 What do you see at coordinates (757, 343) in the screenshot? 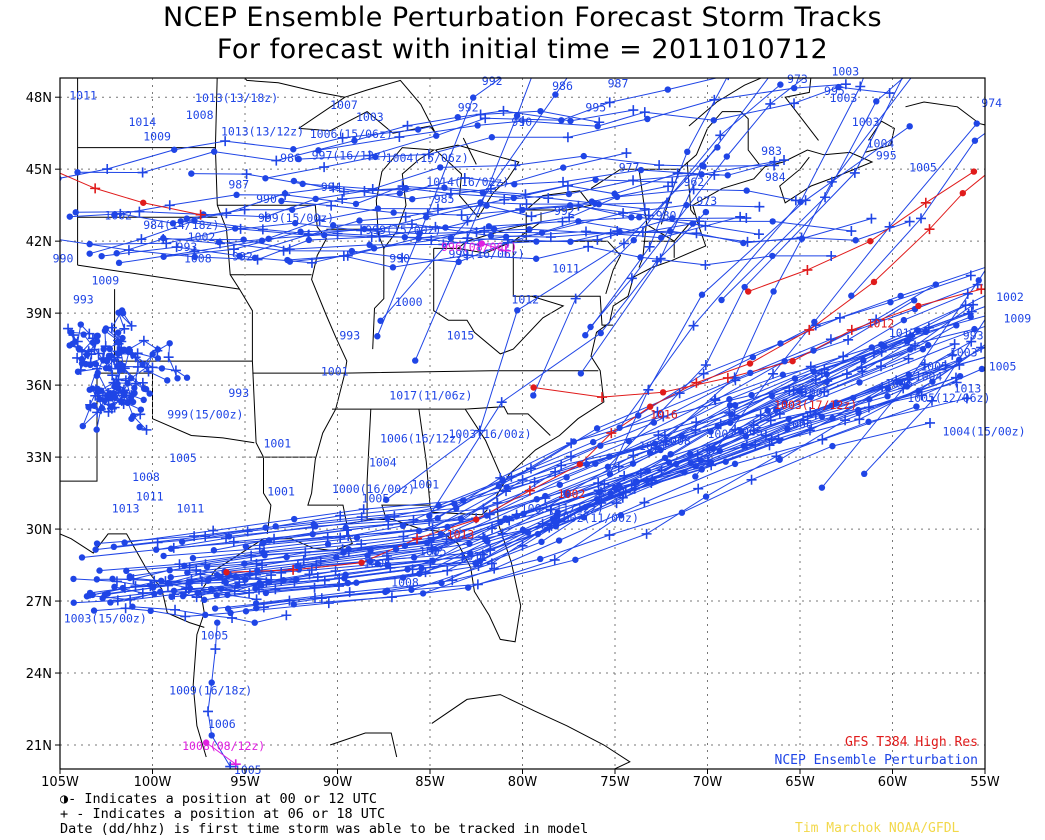
I see `storm-track` at bounding box center [757, 343].